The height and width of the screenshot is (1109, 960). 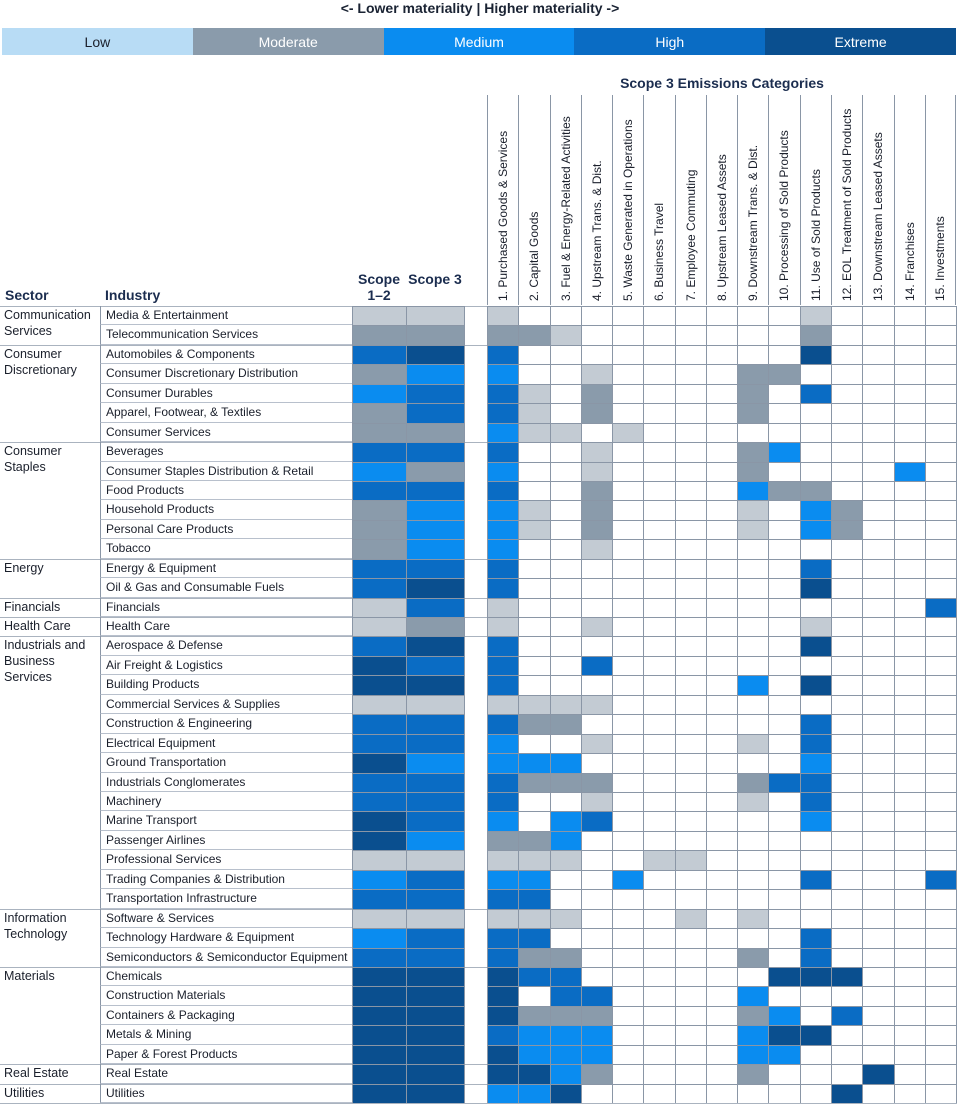 What do you see at coordinates (226, 510) in the screenshot?
I see `industry-label: Household Products` at bounding box center [226, 510].